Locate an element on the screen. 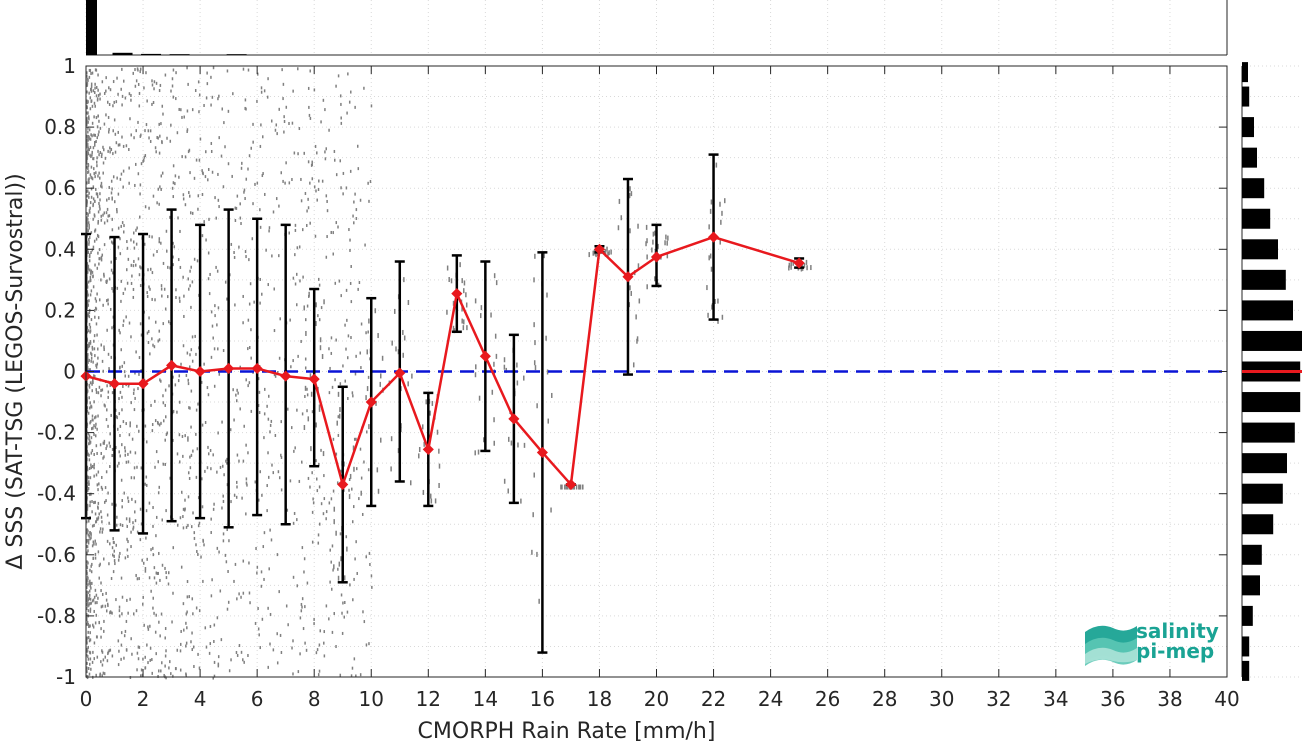 This screenshot has width=1302, height=745. right-histogram-bar is located at coordinates (1252, 554).